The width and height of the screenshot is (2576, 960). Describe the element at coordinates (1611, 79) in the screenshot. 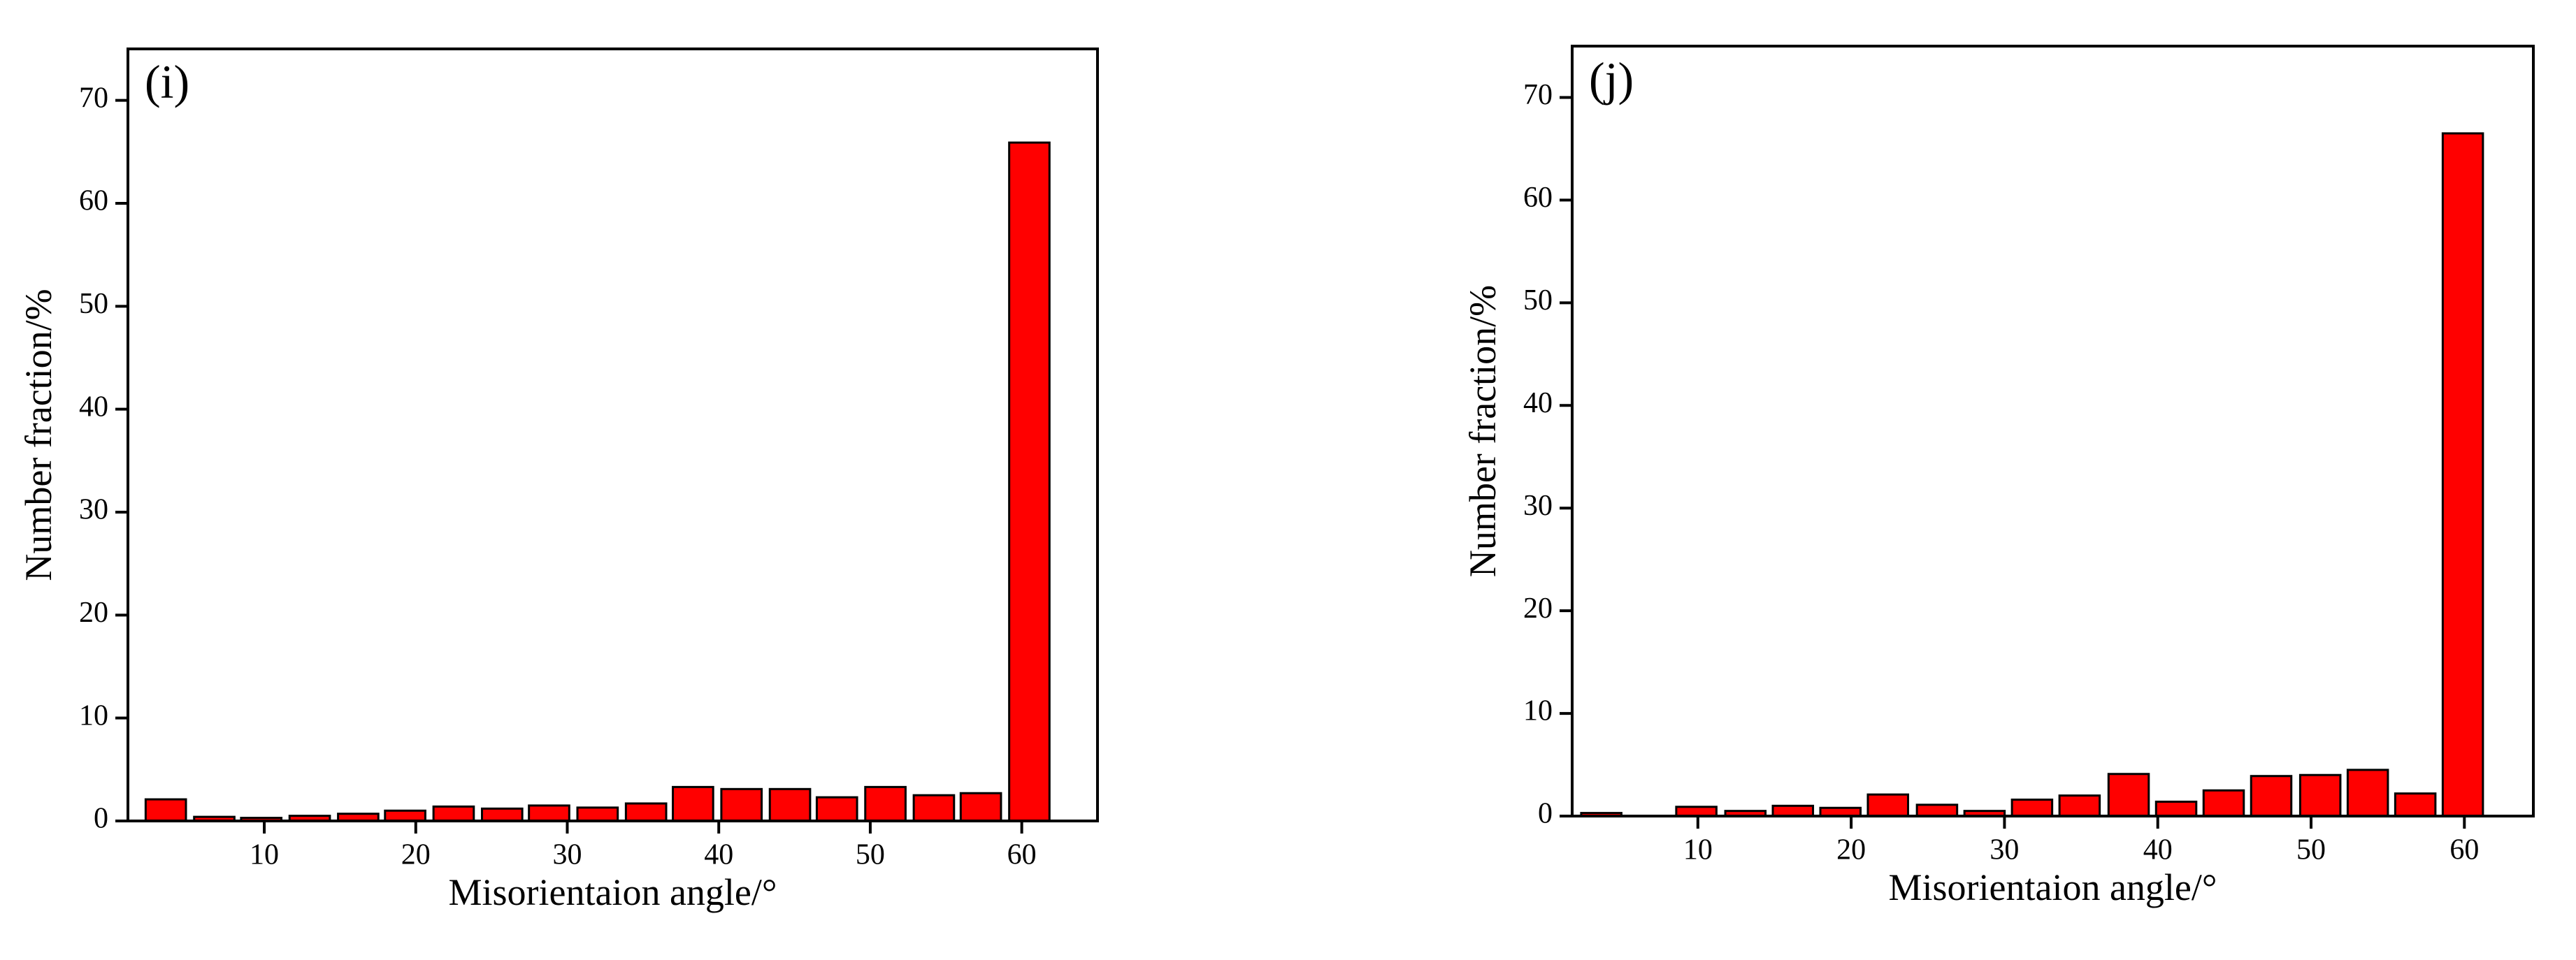

I see `panel-label: (j)` at that location.